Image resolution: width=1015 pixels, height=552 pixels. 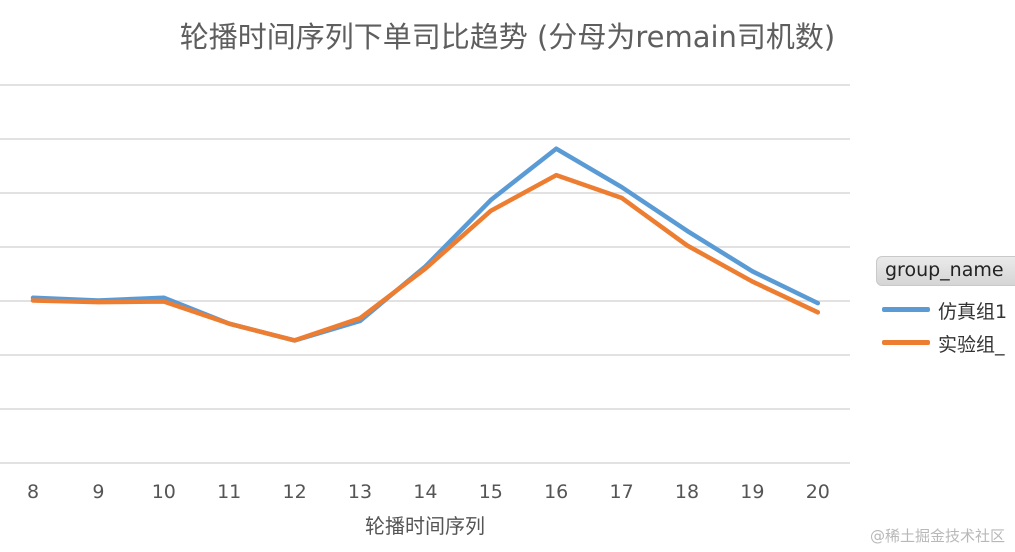 What do you see at coordinates (937, 536) in the screenshot?
I see `watermark: @稀土掘金技术社区` at bounding box center [937, 536].